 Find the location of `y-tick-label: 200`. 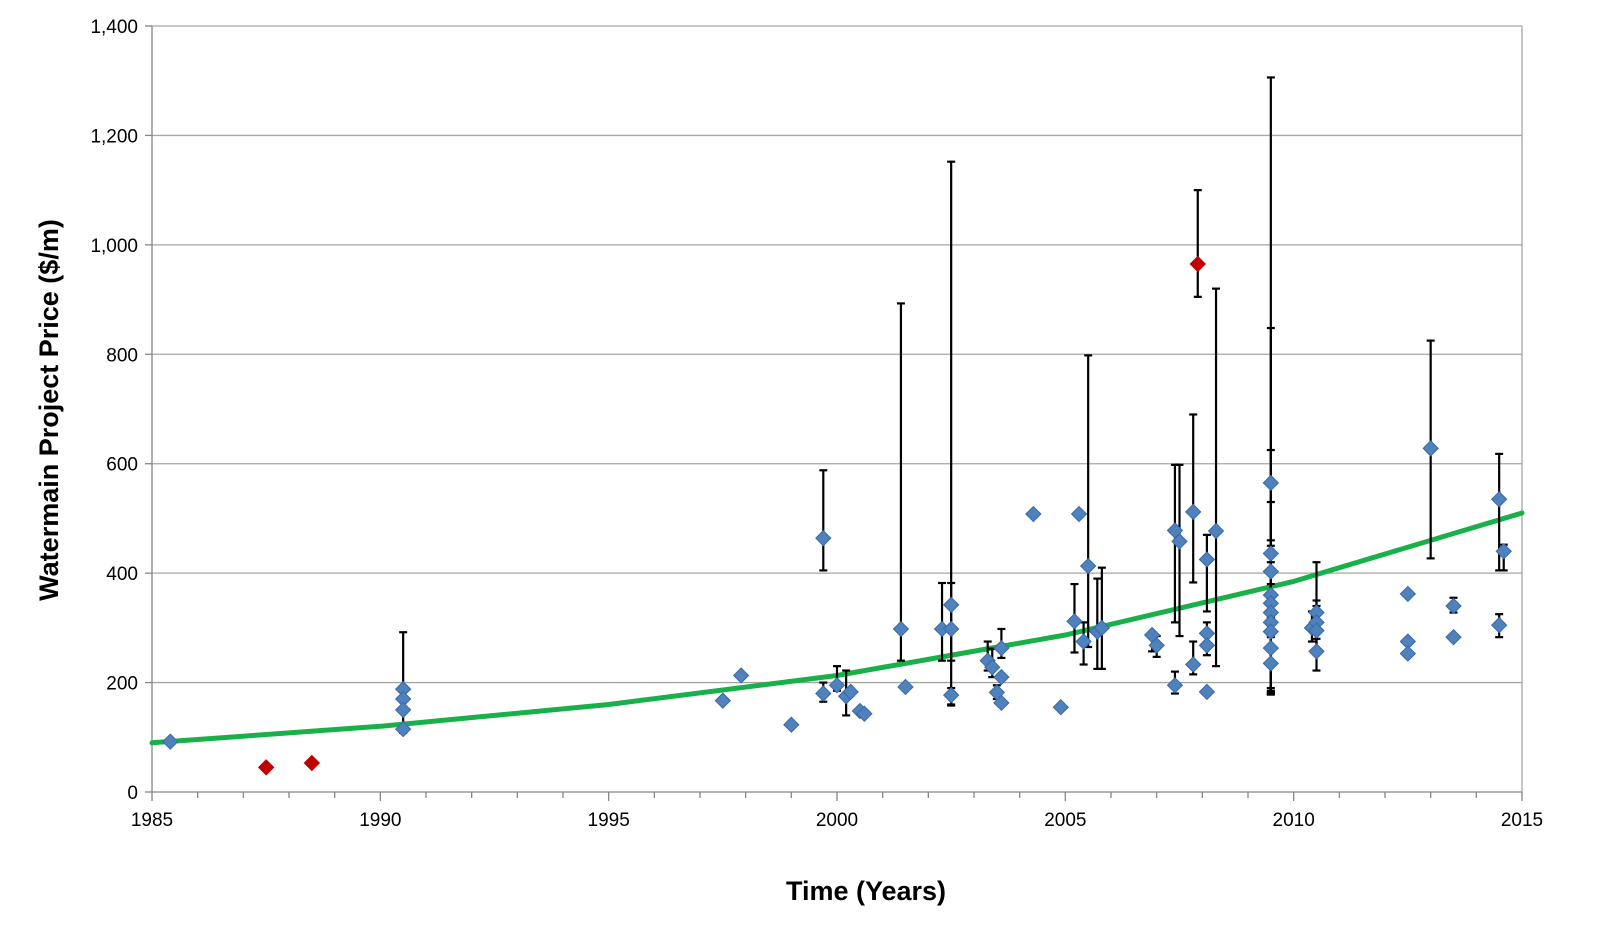

y-tick-label: 200 is located at coordinates (122, 684).